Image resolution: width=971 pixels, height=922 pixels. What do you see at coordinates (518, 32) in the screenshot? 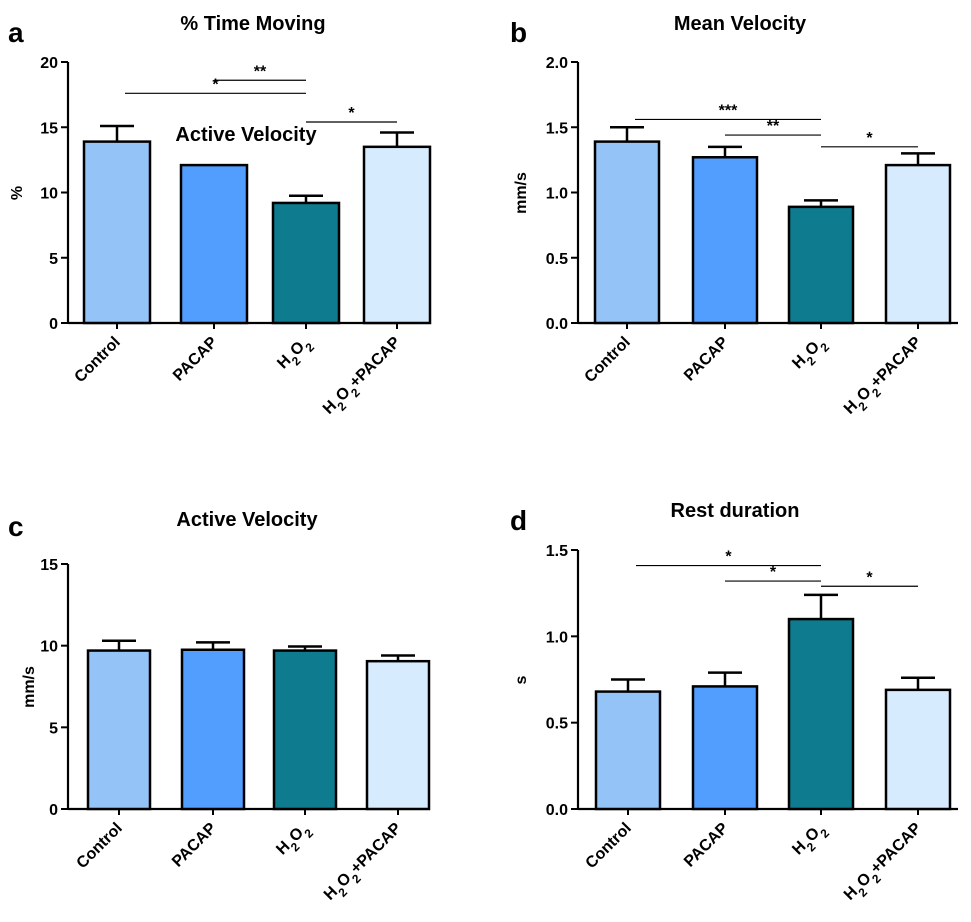
I see `panel-letter: b` at bounding box center [518, 32].